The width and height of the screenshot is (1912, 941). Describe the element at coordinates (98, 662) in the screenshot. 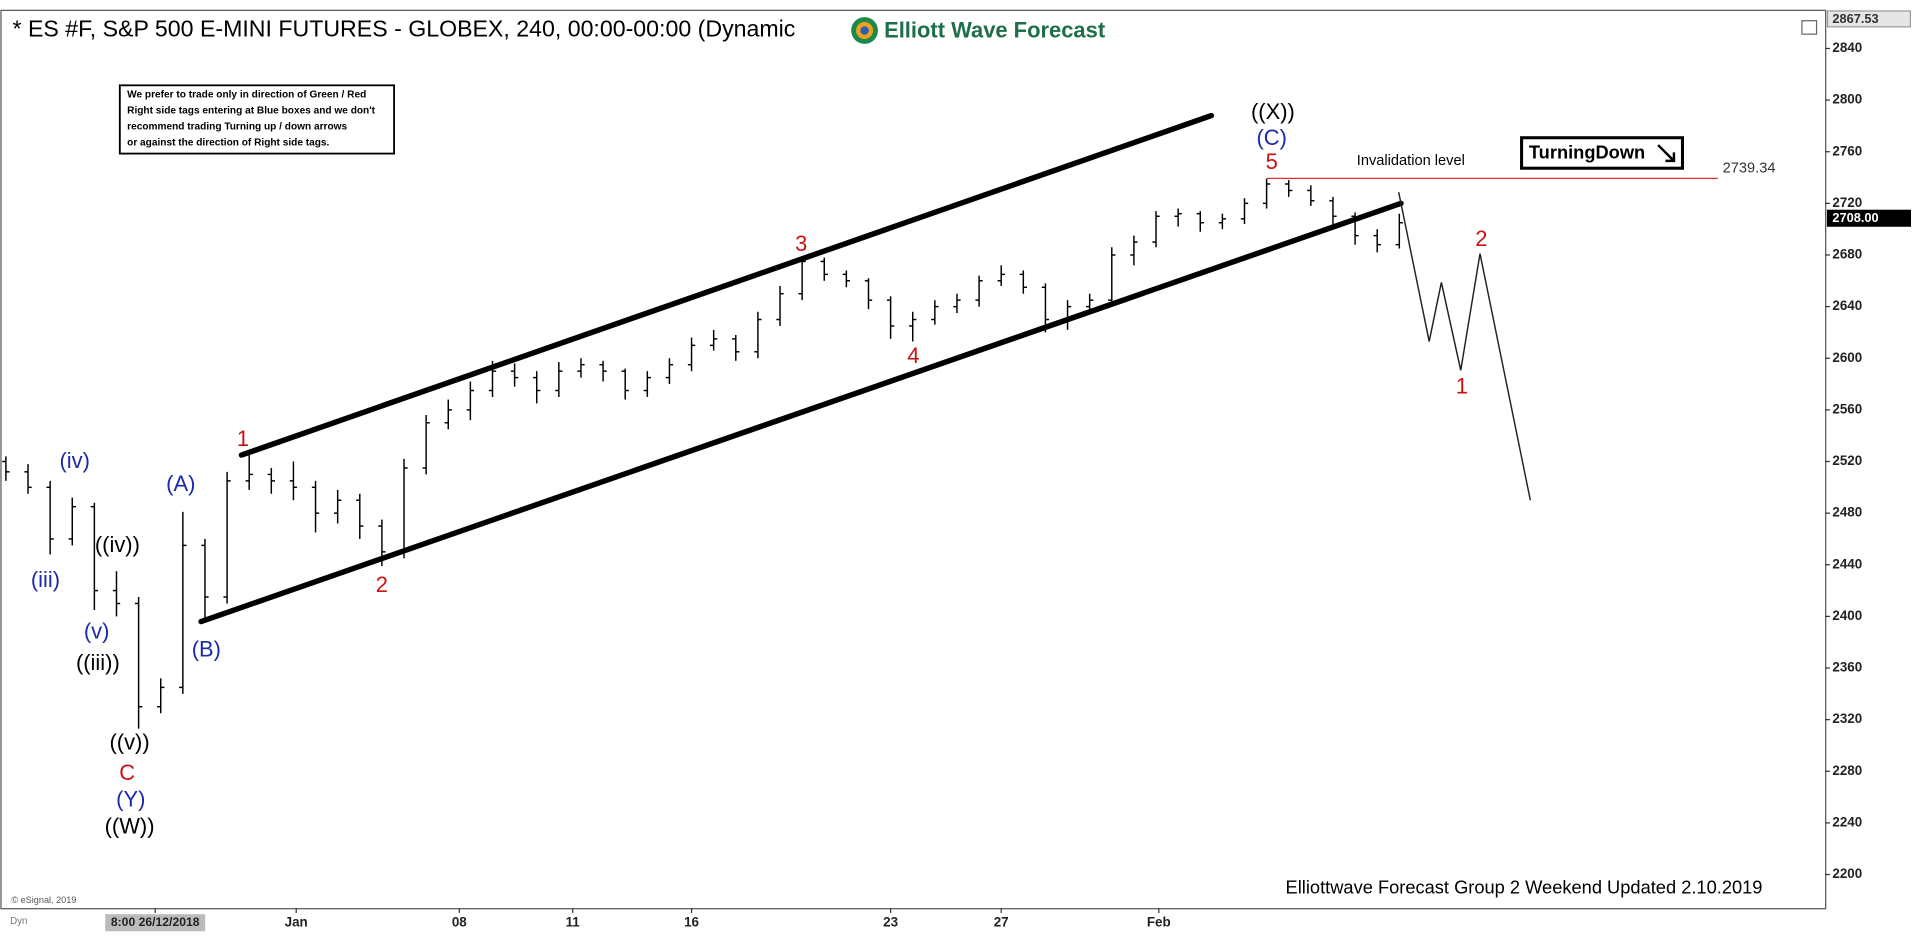

I see `wave-label: ((iii))` at that location.